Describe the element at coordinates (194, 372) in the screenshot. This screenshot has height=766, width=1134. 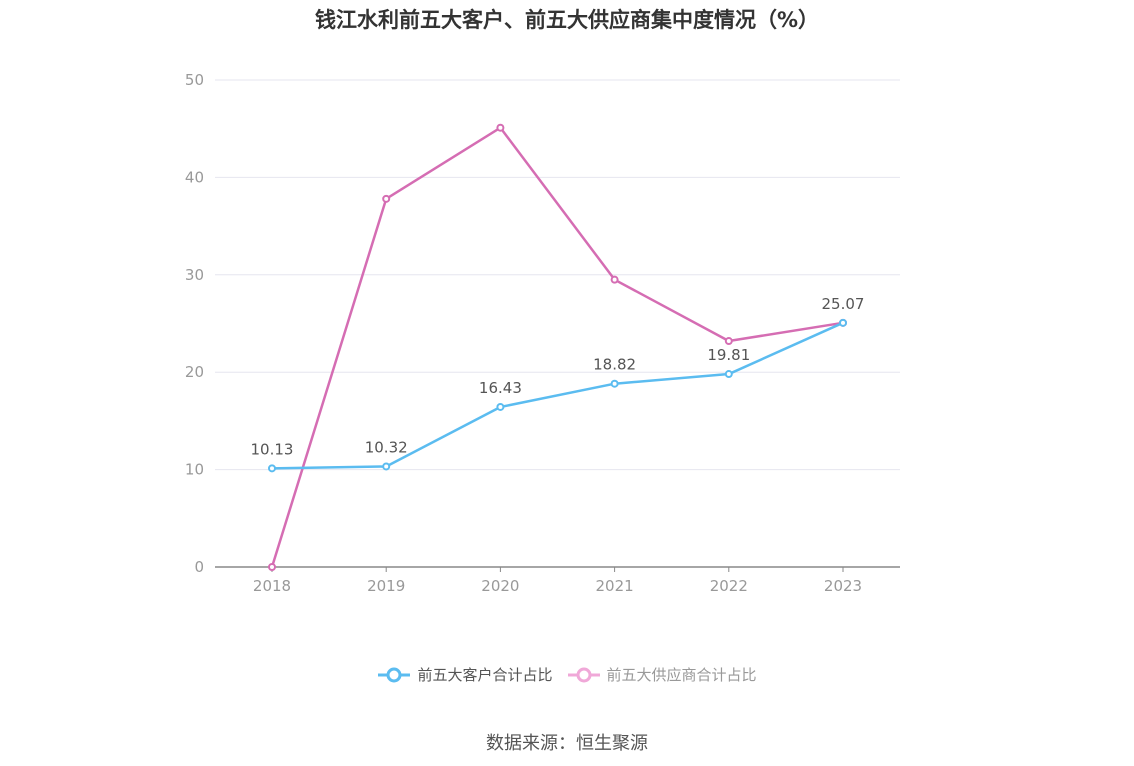
I see `y-tick-label: 20` at that location.